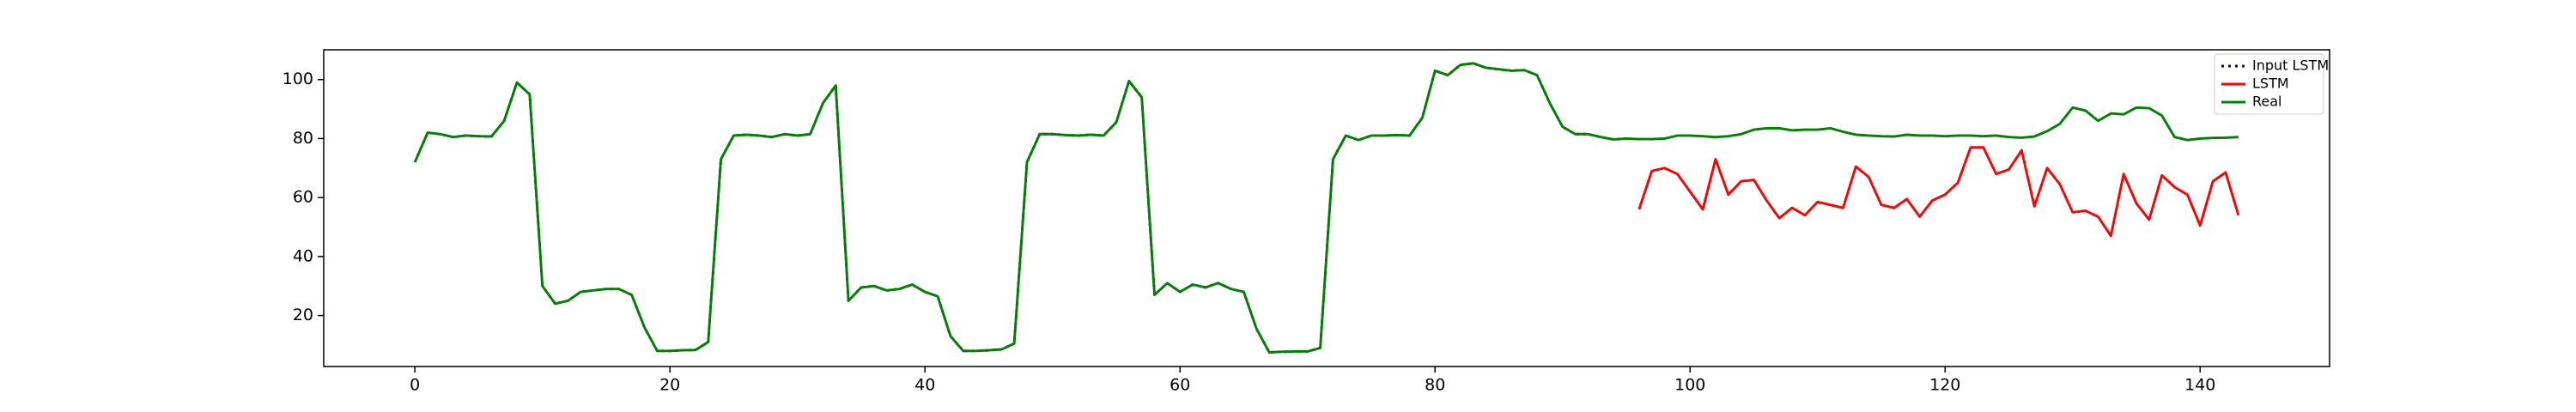 This screenshot has width=2576, height=412. Describe the element at coordinates (1938, 192) in the screenshot. I see `line-series` at that location.